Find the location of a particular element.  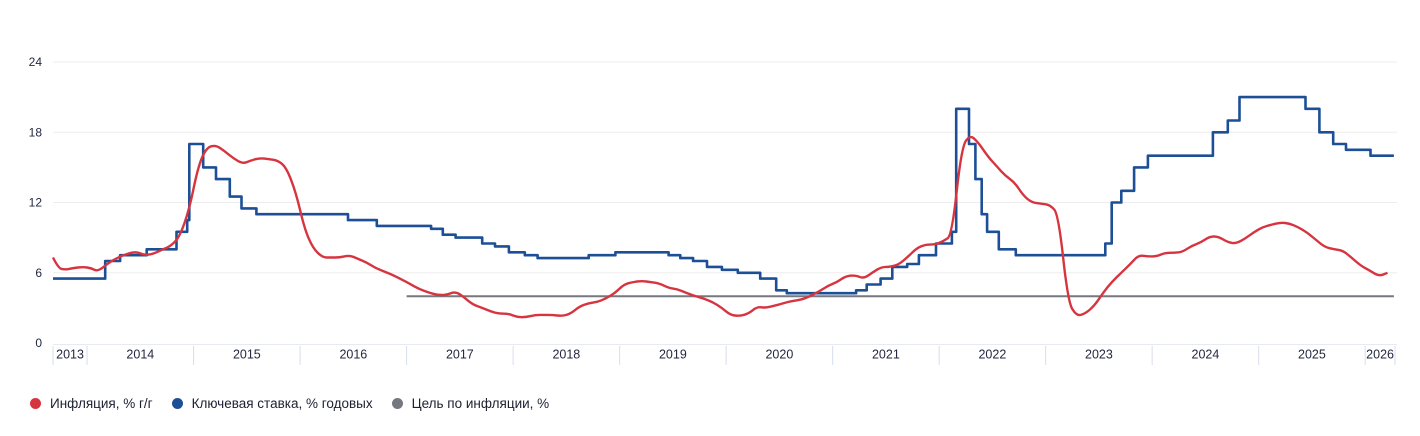

x-tick-label-2016: 2016 is located at coordinates (353, 355).